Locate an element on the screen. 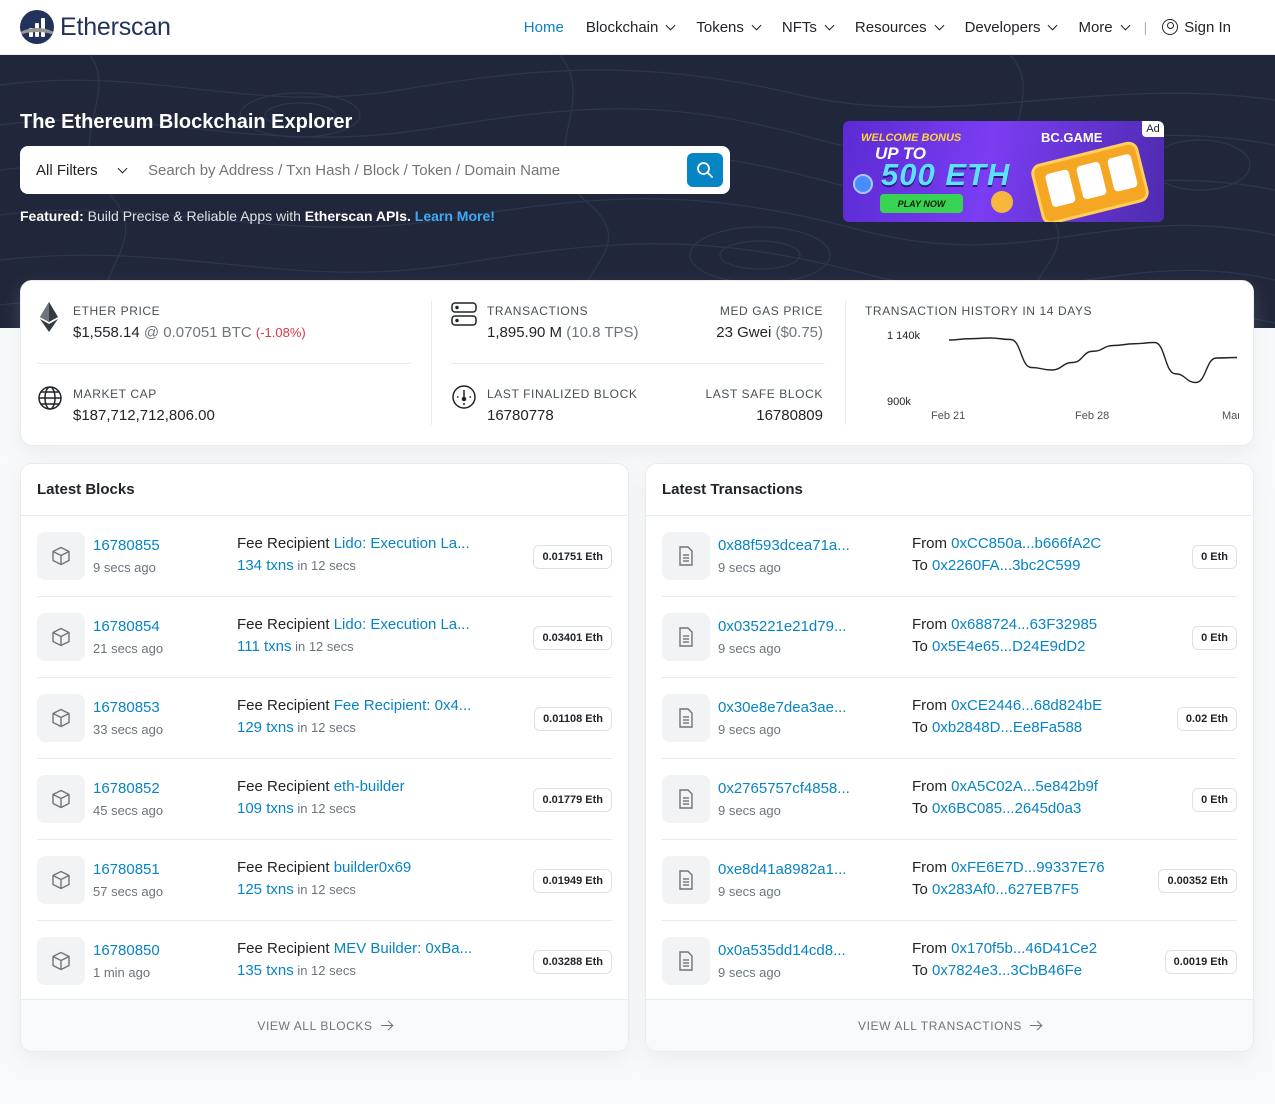  block-txns-link: 135 txns is located at coordinates (265, 970).